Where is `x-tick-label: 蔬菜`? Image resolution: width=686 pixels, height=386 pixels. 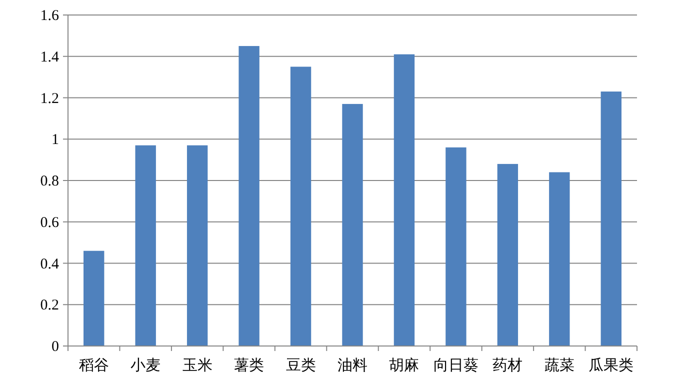 x-tick-label: 蔬菜 is located at coordinates (559, 365).